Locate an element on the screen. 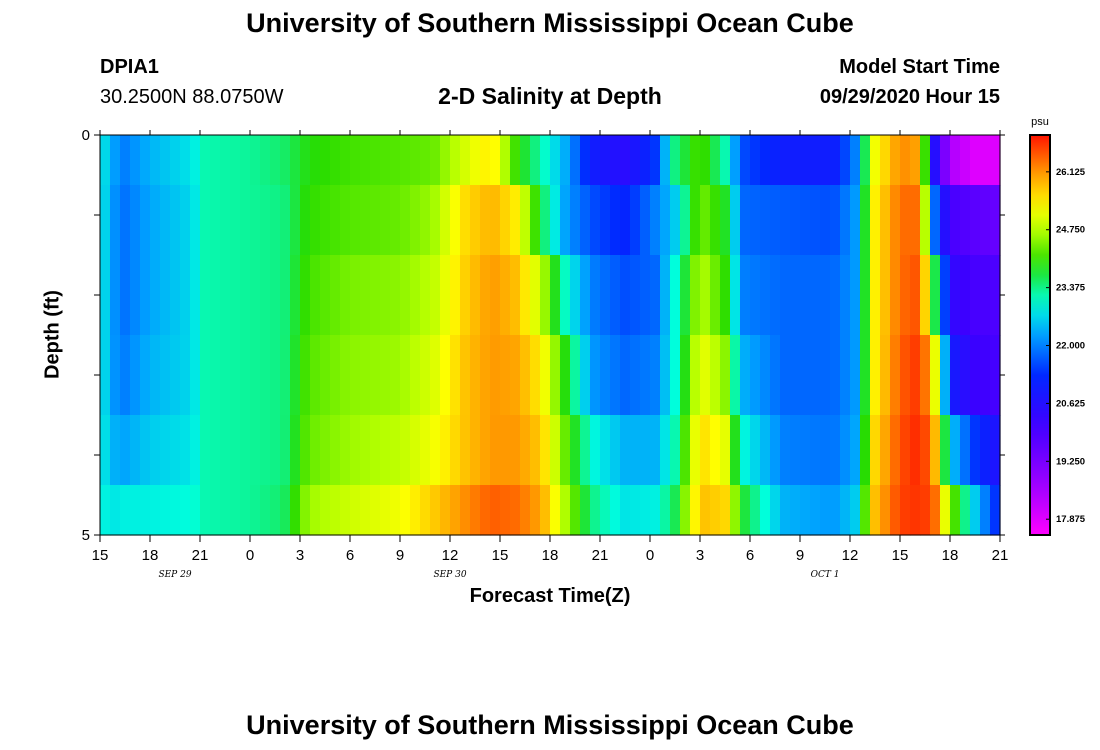 This screenshot has width=1100, height=750. colorbar-tick-label: 24.750 is located at coordinates (1070, 230).